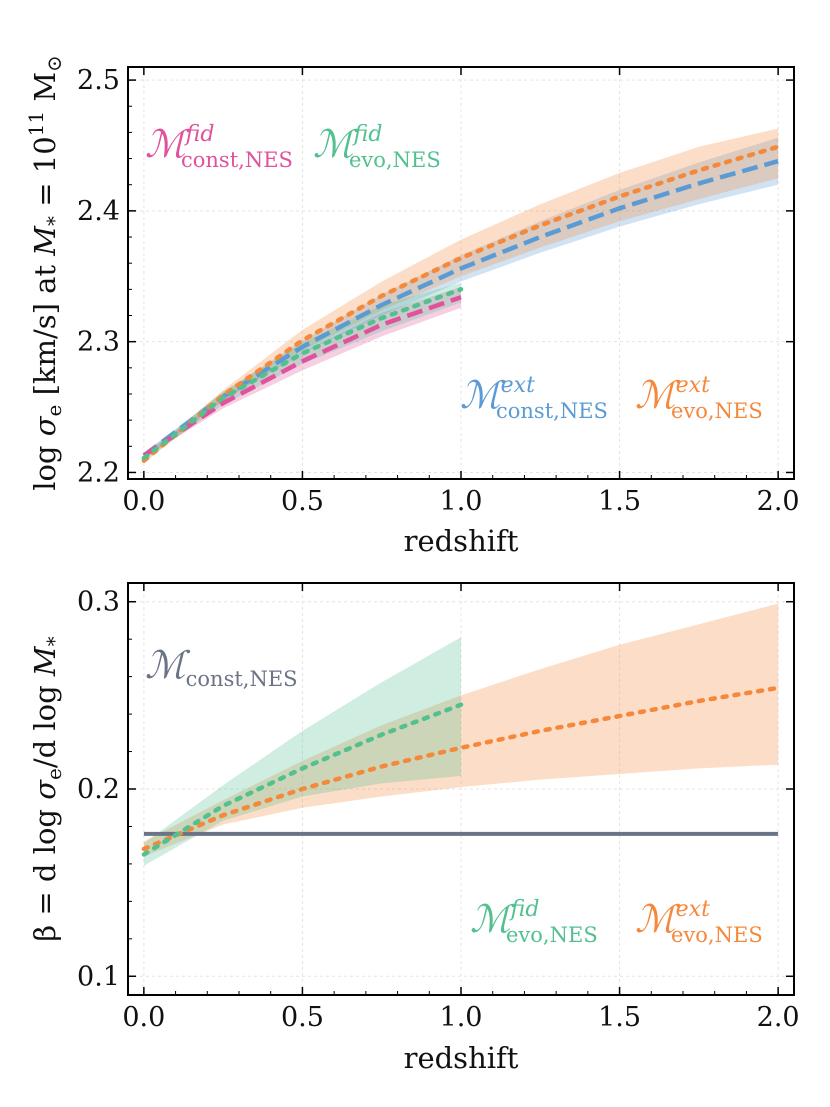 This screenshot has width=830, height=1107. I want to click on legend-entry-top-1: ℳfid evo,NES, so click(377, 147).